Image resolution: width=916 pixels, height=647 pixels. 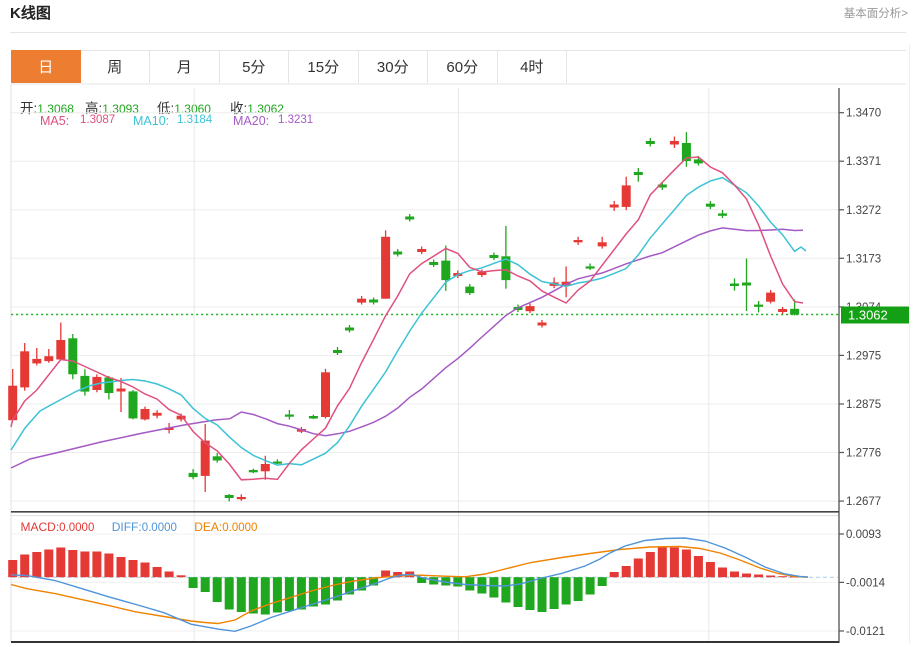 What do you see at coordinates (863, 211) in the screenshot?
I see `svg-text: 1.3272` at bounding box center [863, 211].